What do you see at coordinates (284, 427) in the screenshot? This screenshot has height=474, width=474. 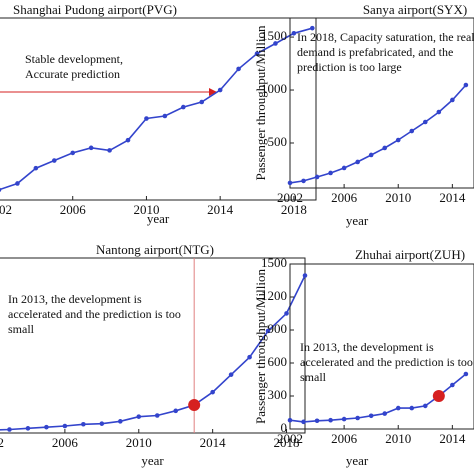 I see `y-tick-label: 0` at bounding box center [284, 427].